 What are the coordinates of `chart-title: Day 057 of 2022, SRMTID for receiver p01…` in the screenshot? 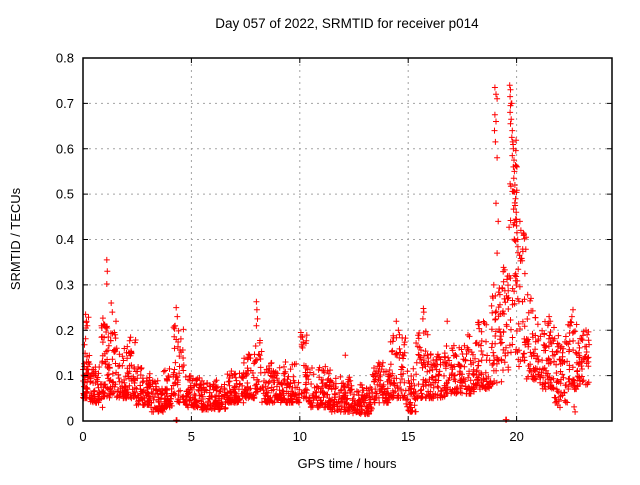 It's located at (347, 23).